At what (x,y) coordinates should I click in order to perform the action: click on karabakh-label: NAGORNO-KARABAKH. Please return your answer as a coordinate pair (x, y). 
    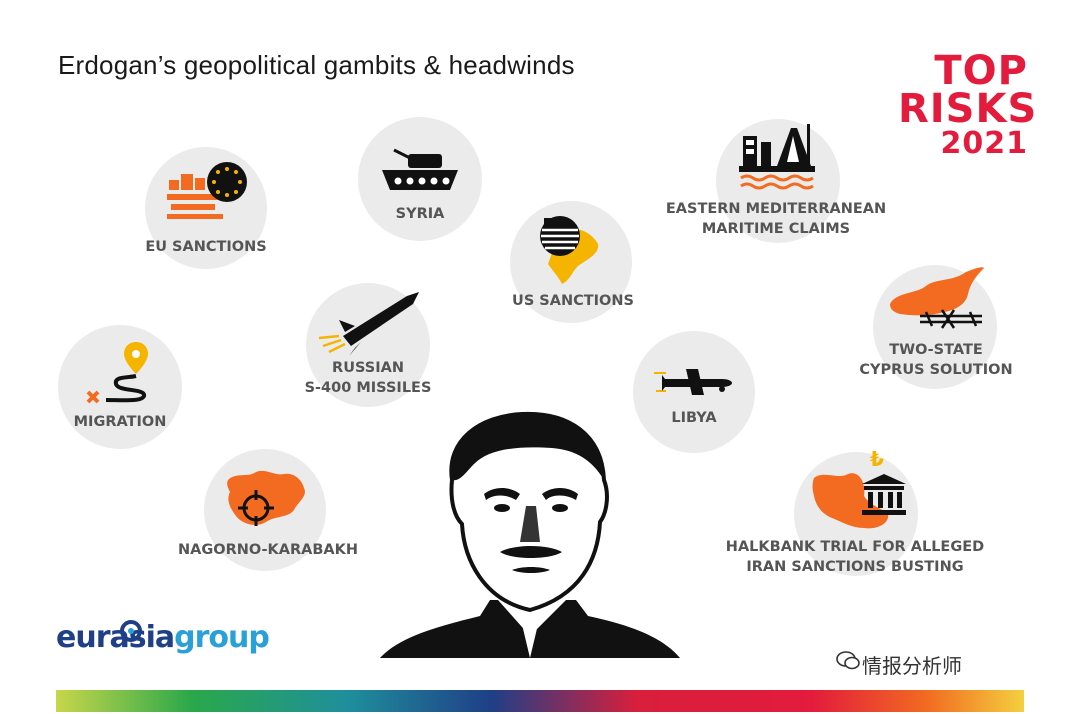
    Looking at the image, I should click on (268, 550).